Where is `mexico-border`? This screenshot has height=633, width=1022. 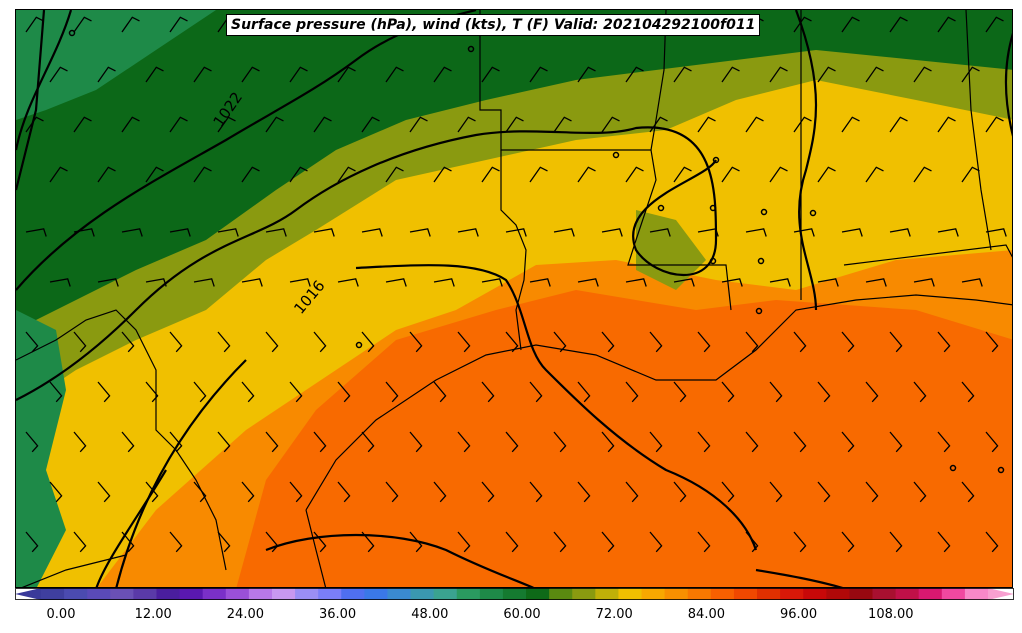 mexico-border is located at coordinates (121, 440).